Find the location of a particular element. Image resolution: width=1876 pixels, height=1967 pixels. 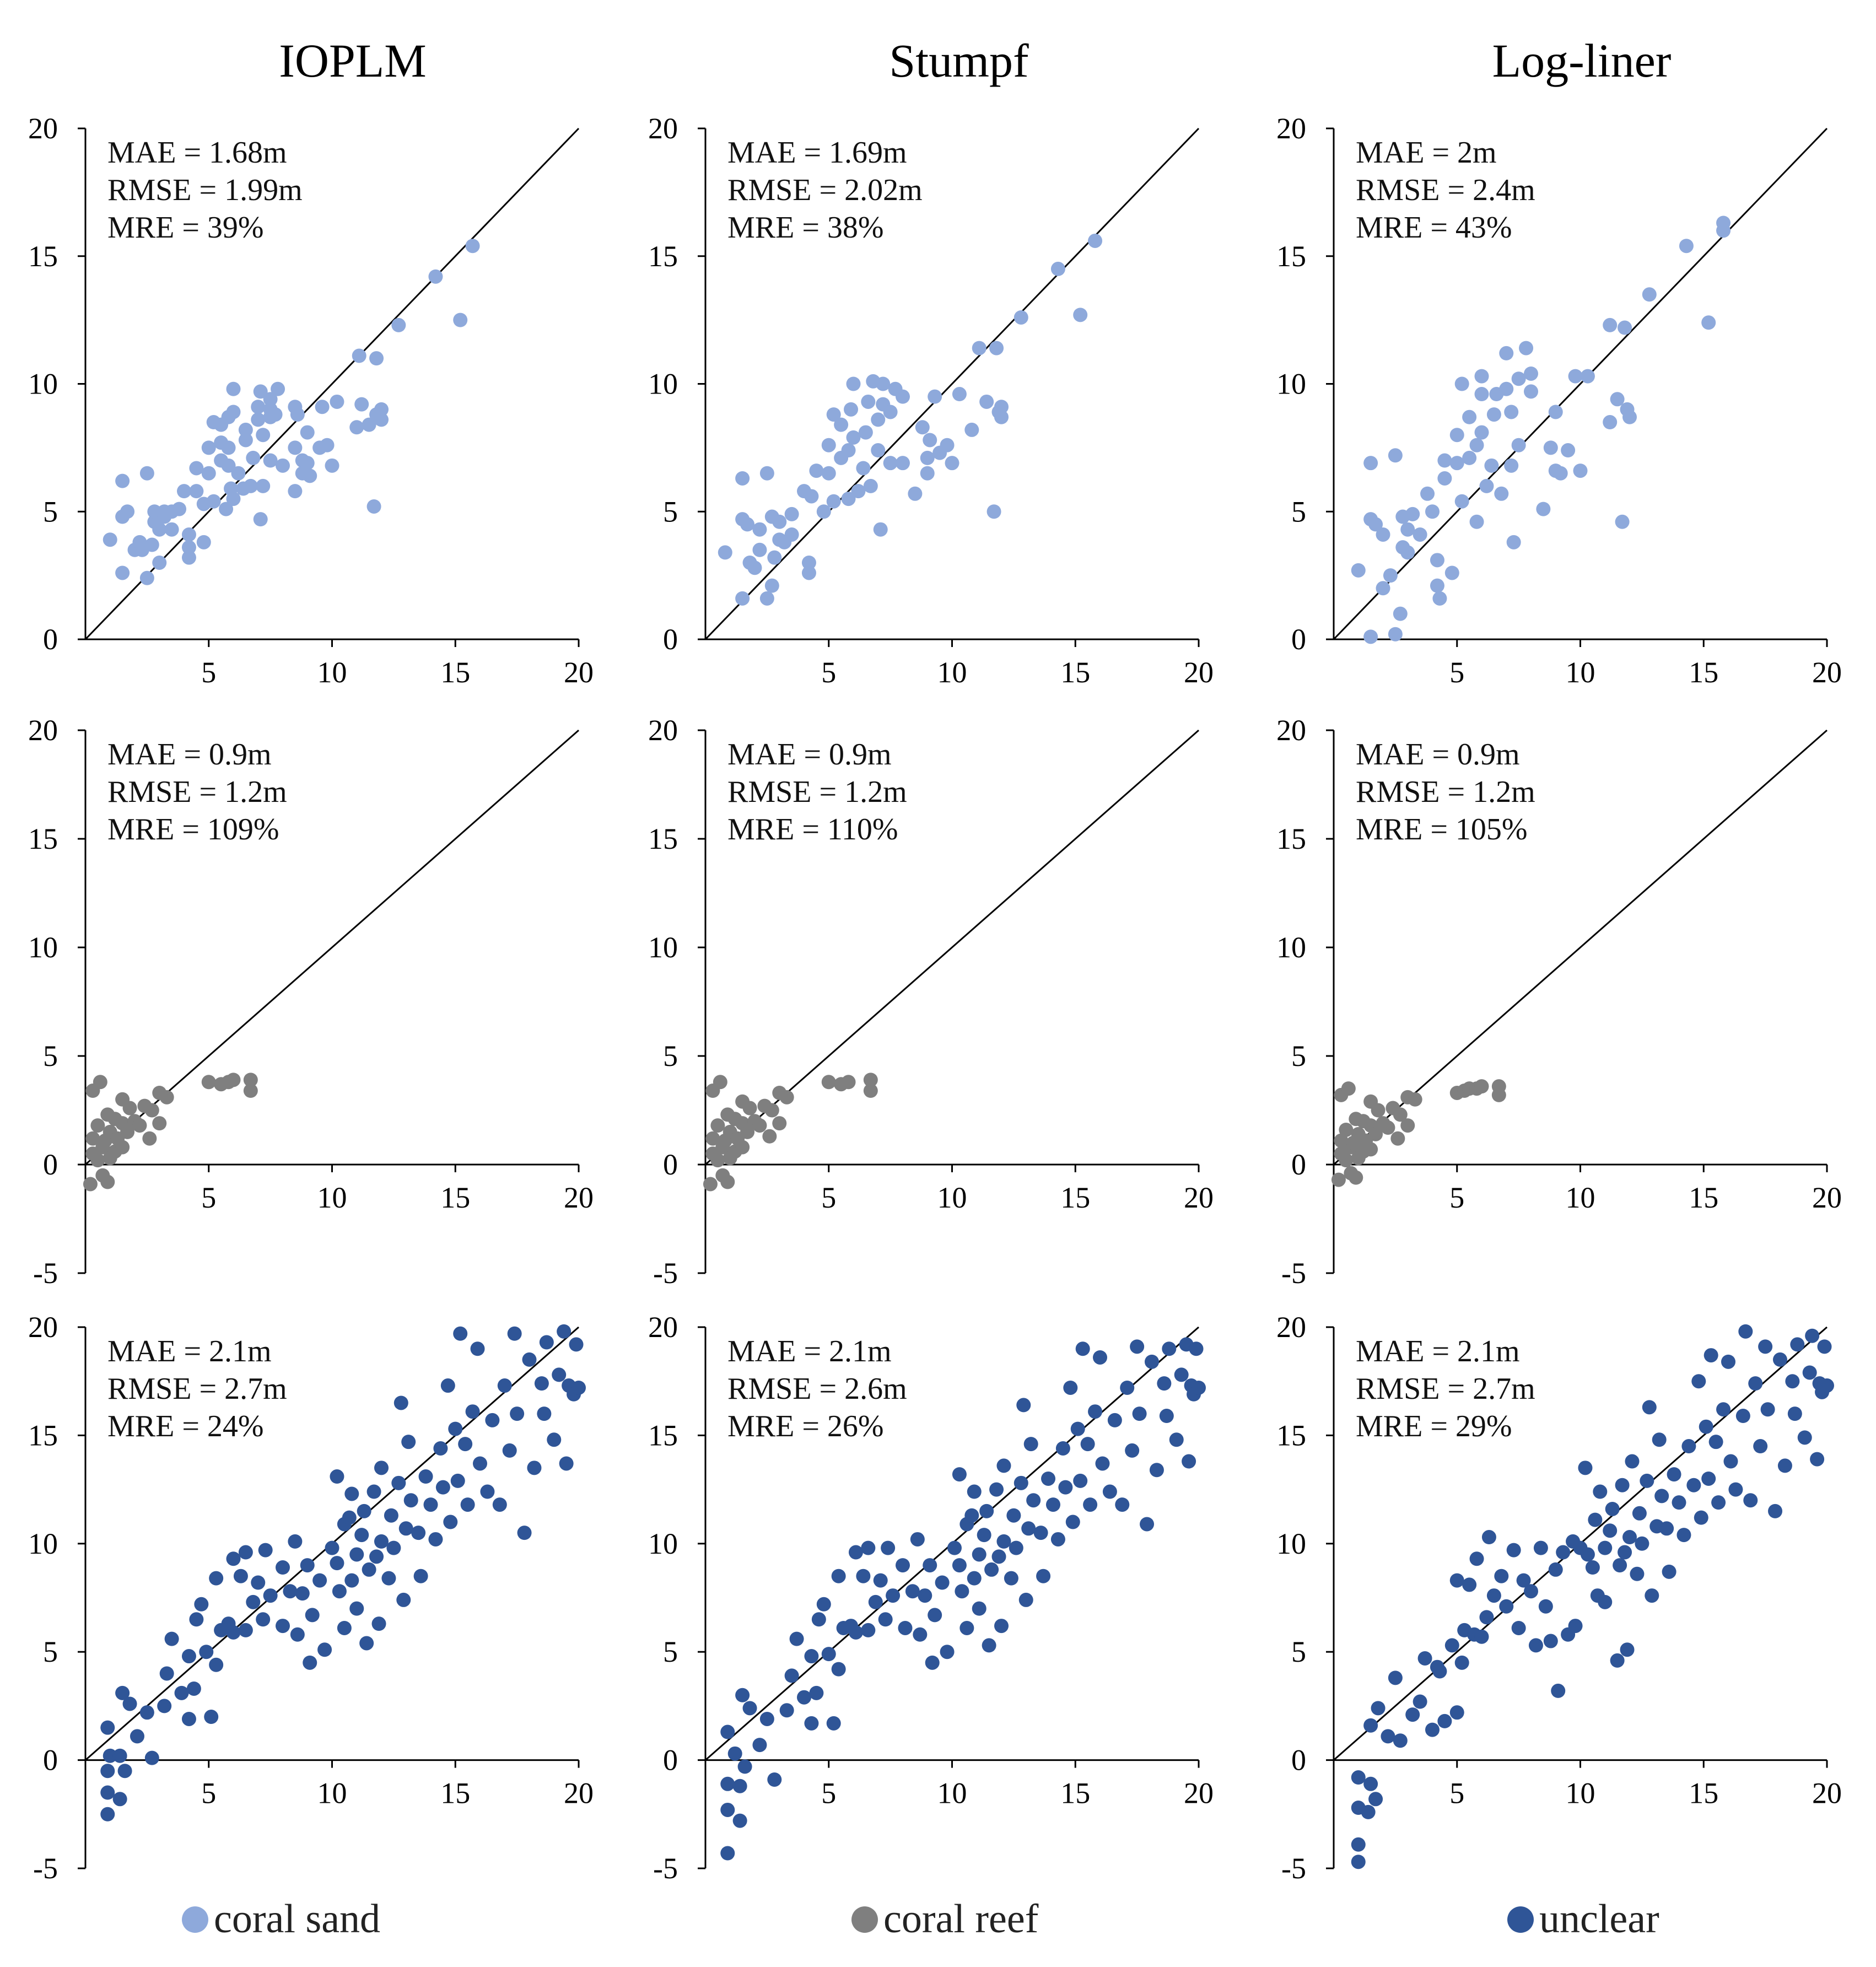

stat-label-log-liner-coral-sand: MRE = 43% is located at coordinates (1434, 228).